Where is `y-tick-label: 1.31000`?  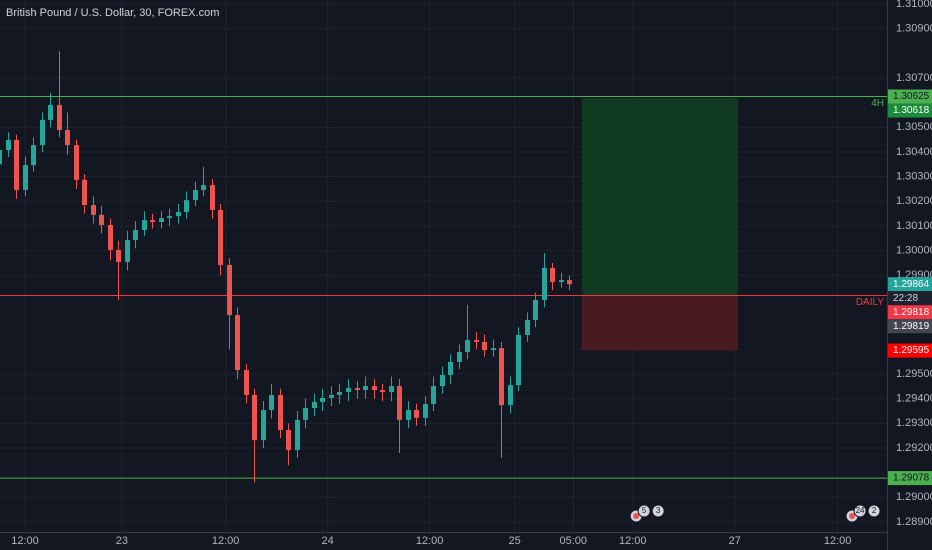
y-tick-label: 1.31000 is located at coordinates (914, 5).